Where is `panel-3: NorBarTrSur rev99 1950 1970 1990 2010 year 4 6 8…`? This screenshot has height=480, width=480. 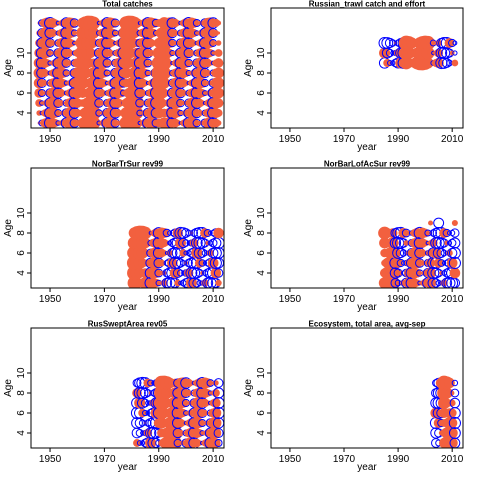
panel-3: NorBarTrSur rev99 1950 1970 1990 2010 year 4 6 8… is located at coordinates (114, 237).